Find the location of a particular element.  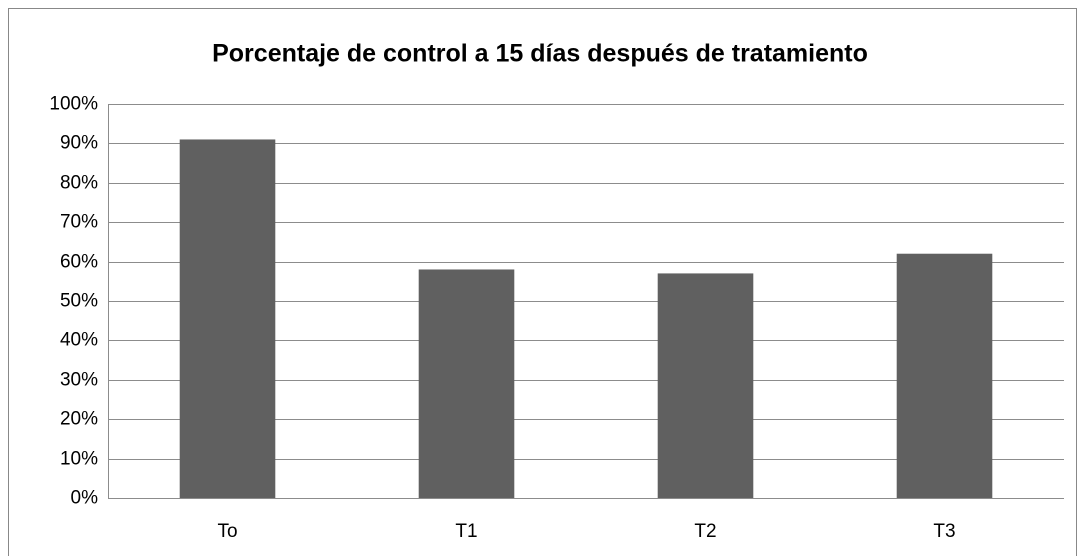

y-tick-label: 10% is located at coordinates (79, 459).